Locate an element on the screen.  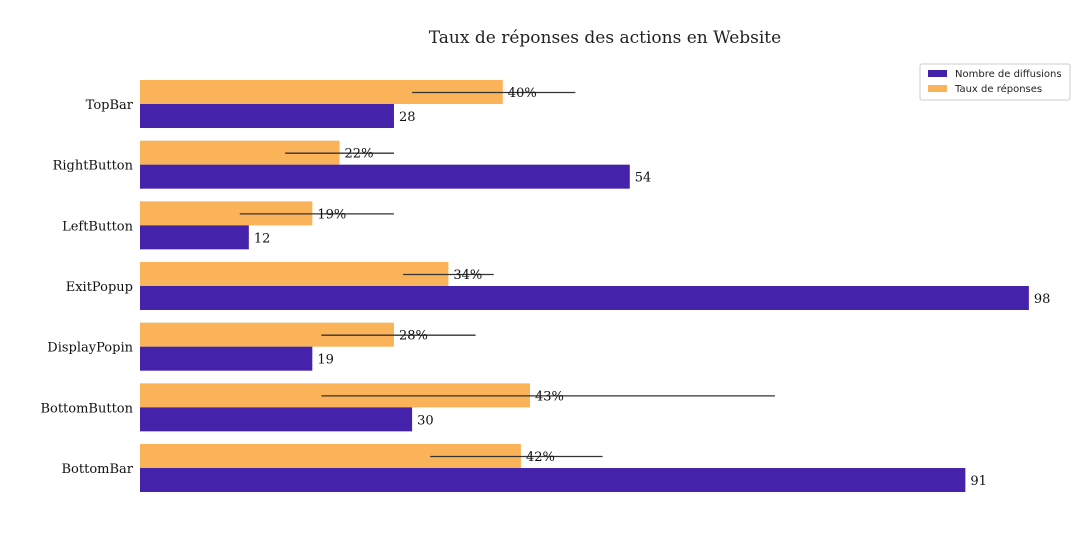
bar-diffusions-bottombutton is located at coordinates (276, 419).